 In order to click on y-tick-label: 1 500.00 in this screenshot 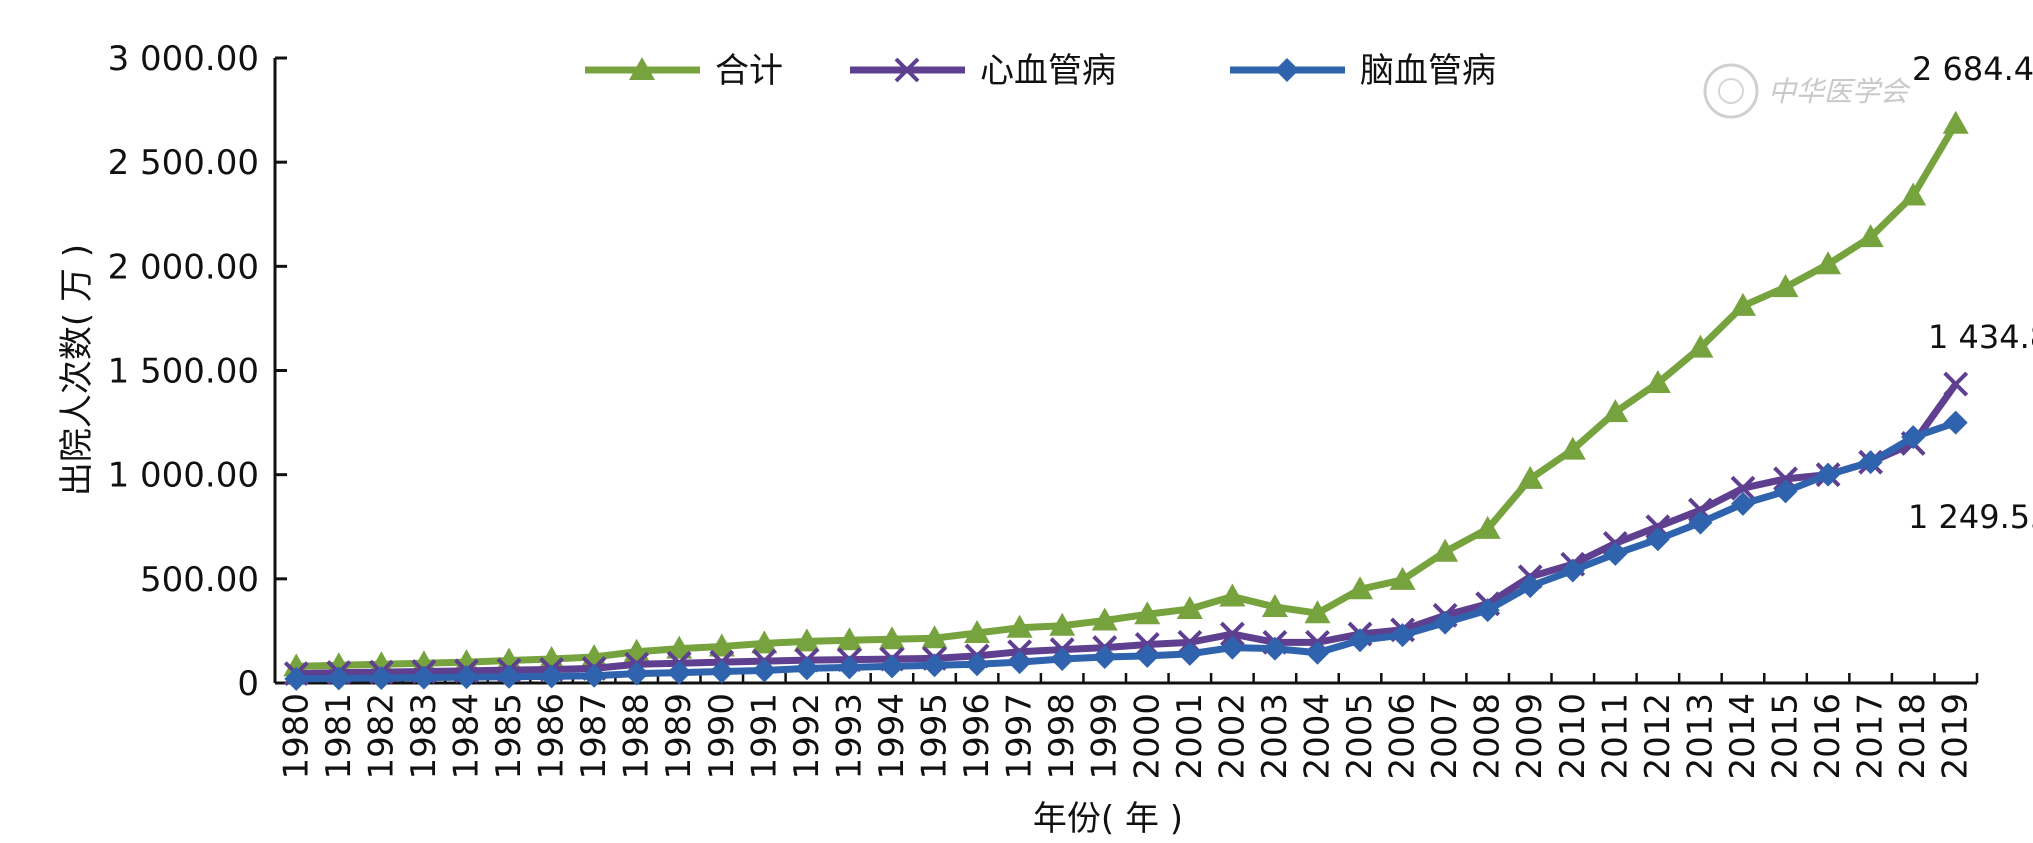, I will do `click(183, 372)`.